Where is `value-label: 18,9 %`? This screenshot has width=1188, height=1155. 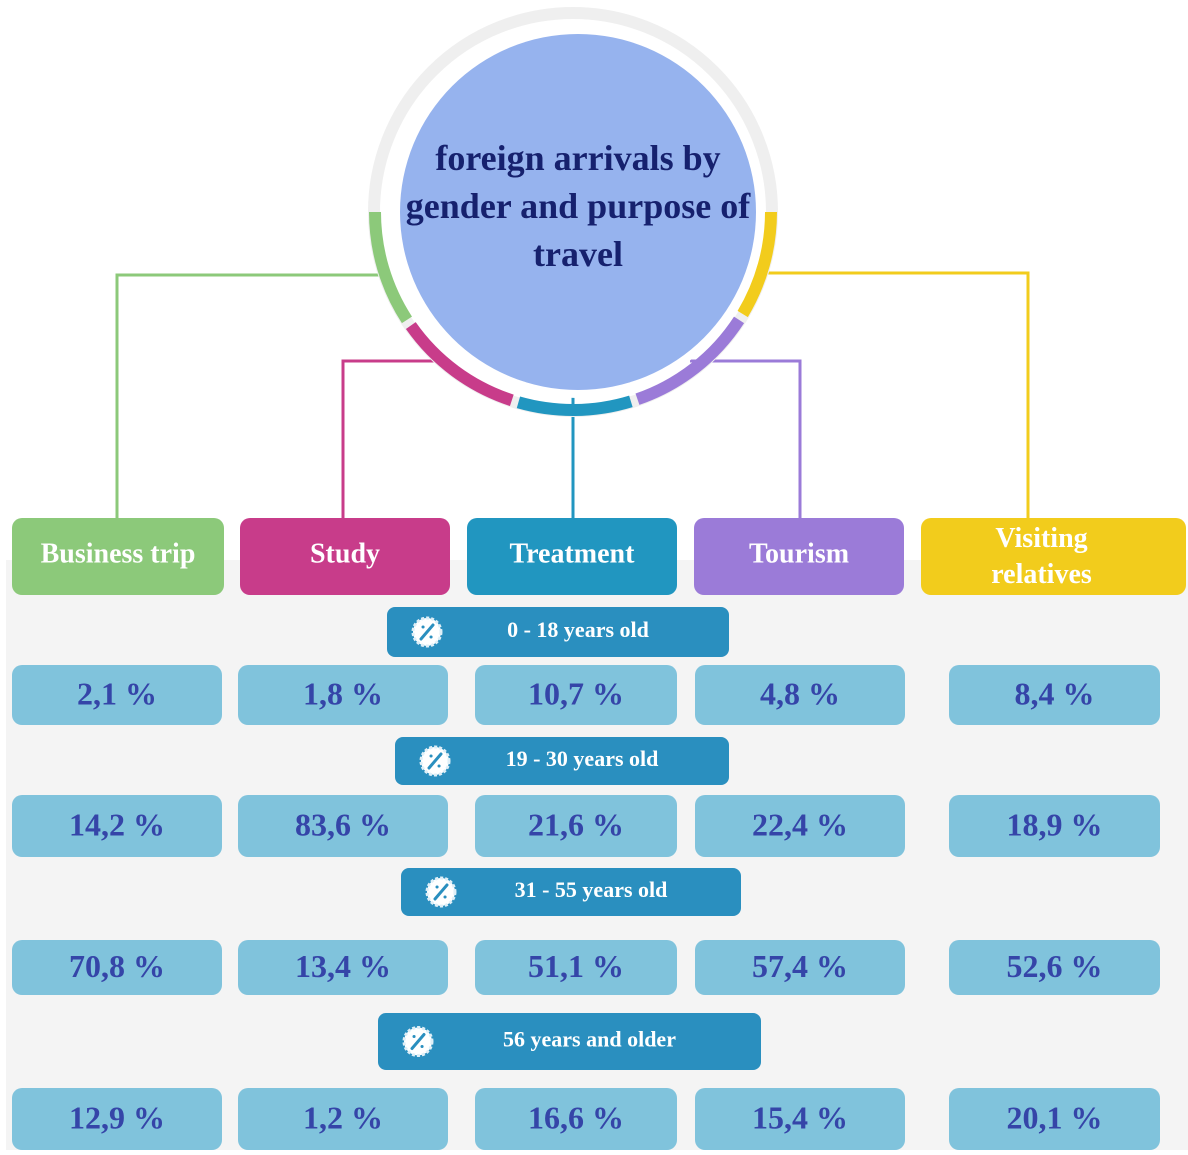 value-label: 18,9 % is located at coordinates (1055, 824).